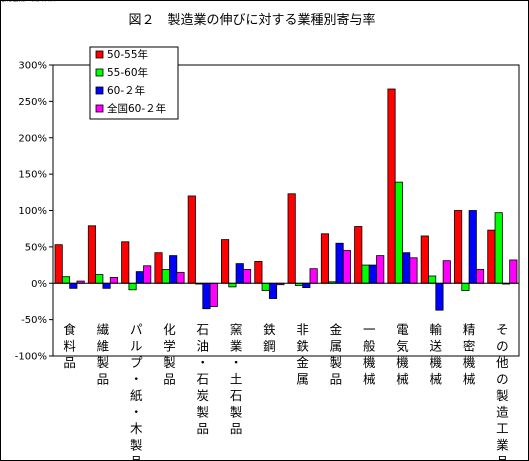 This screenshot has height=461, width=529. Describe the element at coordinates (236, 379) in the screenshot. I see `category-label-char: 土` at that location.